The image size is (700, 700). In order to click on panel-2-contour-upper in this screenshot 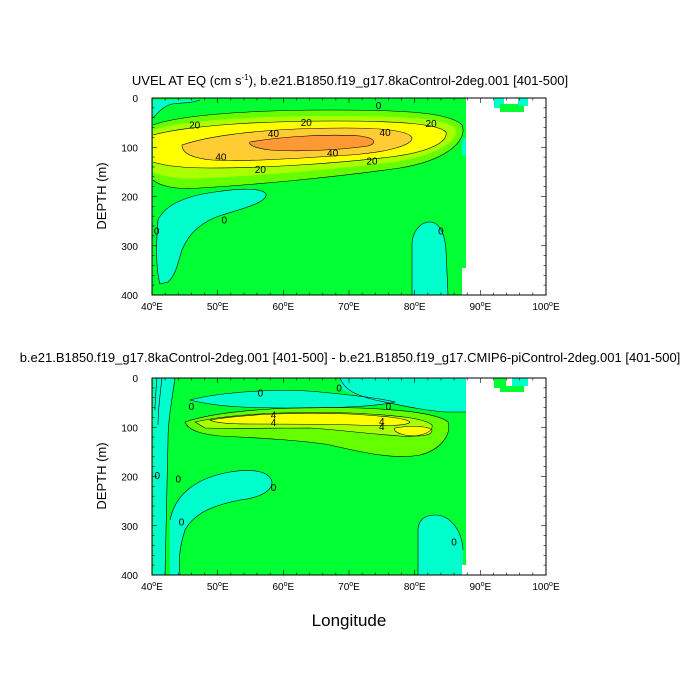, I will do `click(292, 399)`.